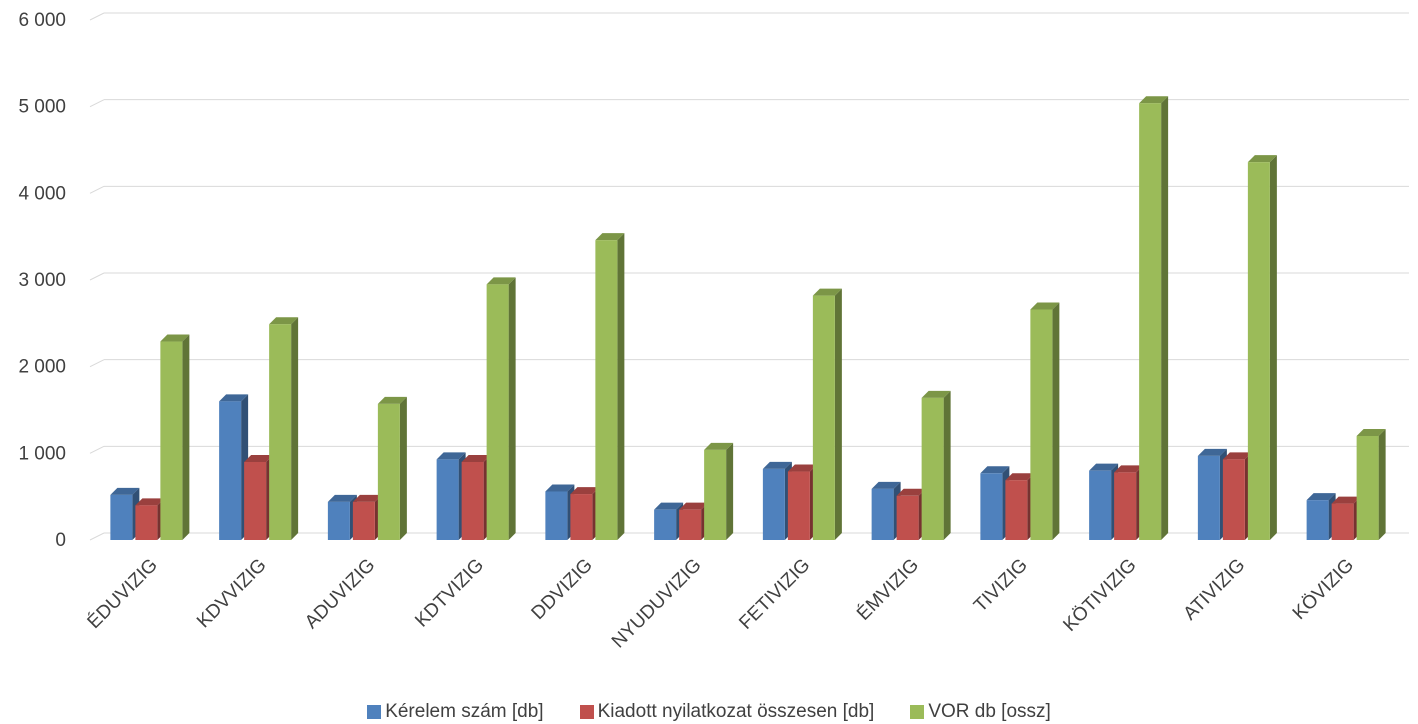 The width and height of the screenshot is (1418, 724). Describe the element at coordinates (42, 107) in the screenshot. I see `y-tick-label: 5 000` at that location.